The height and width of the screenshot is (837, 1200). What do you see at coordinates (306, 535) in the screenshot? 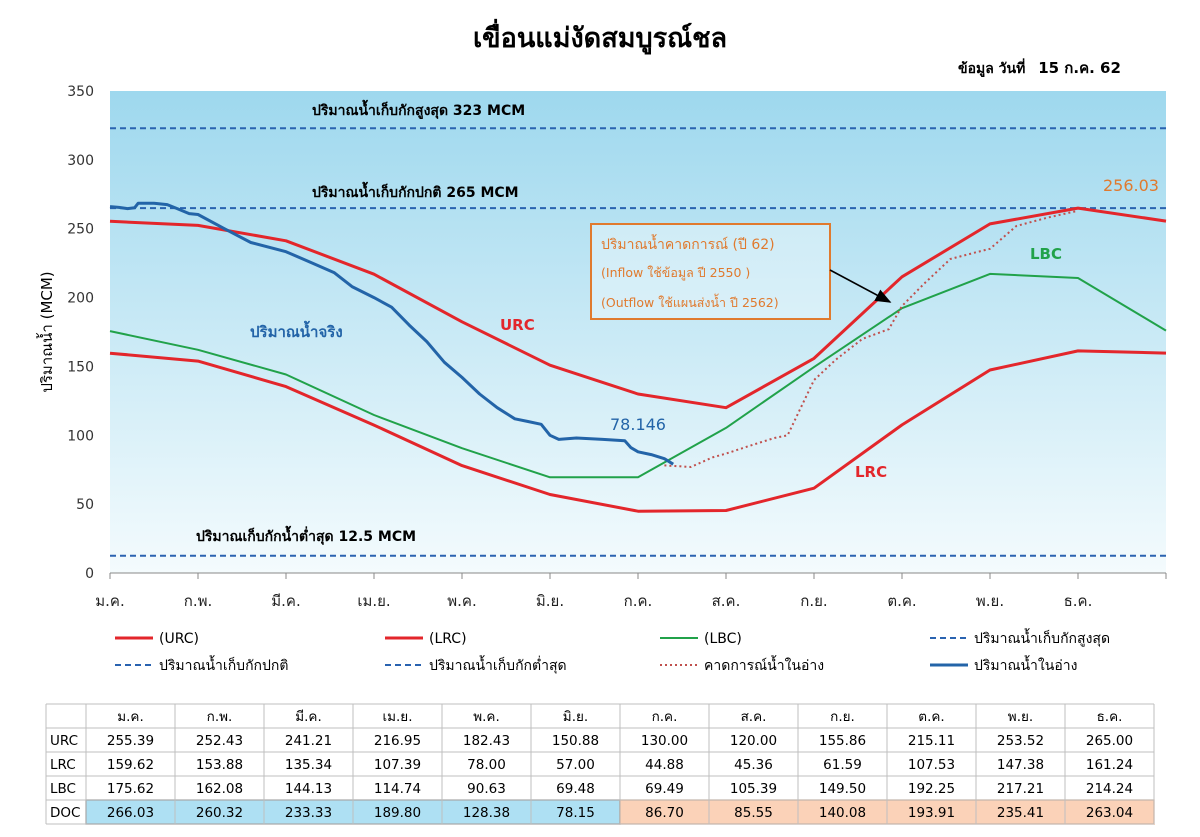
I see `min-level-label: ปริมาณเก็บกักน้ำต่ำสุด 12.5 MCM` at bounding box center [306, 535].